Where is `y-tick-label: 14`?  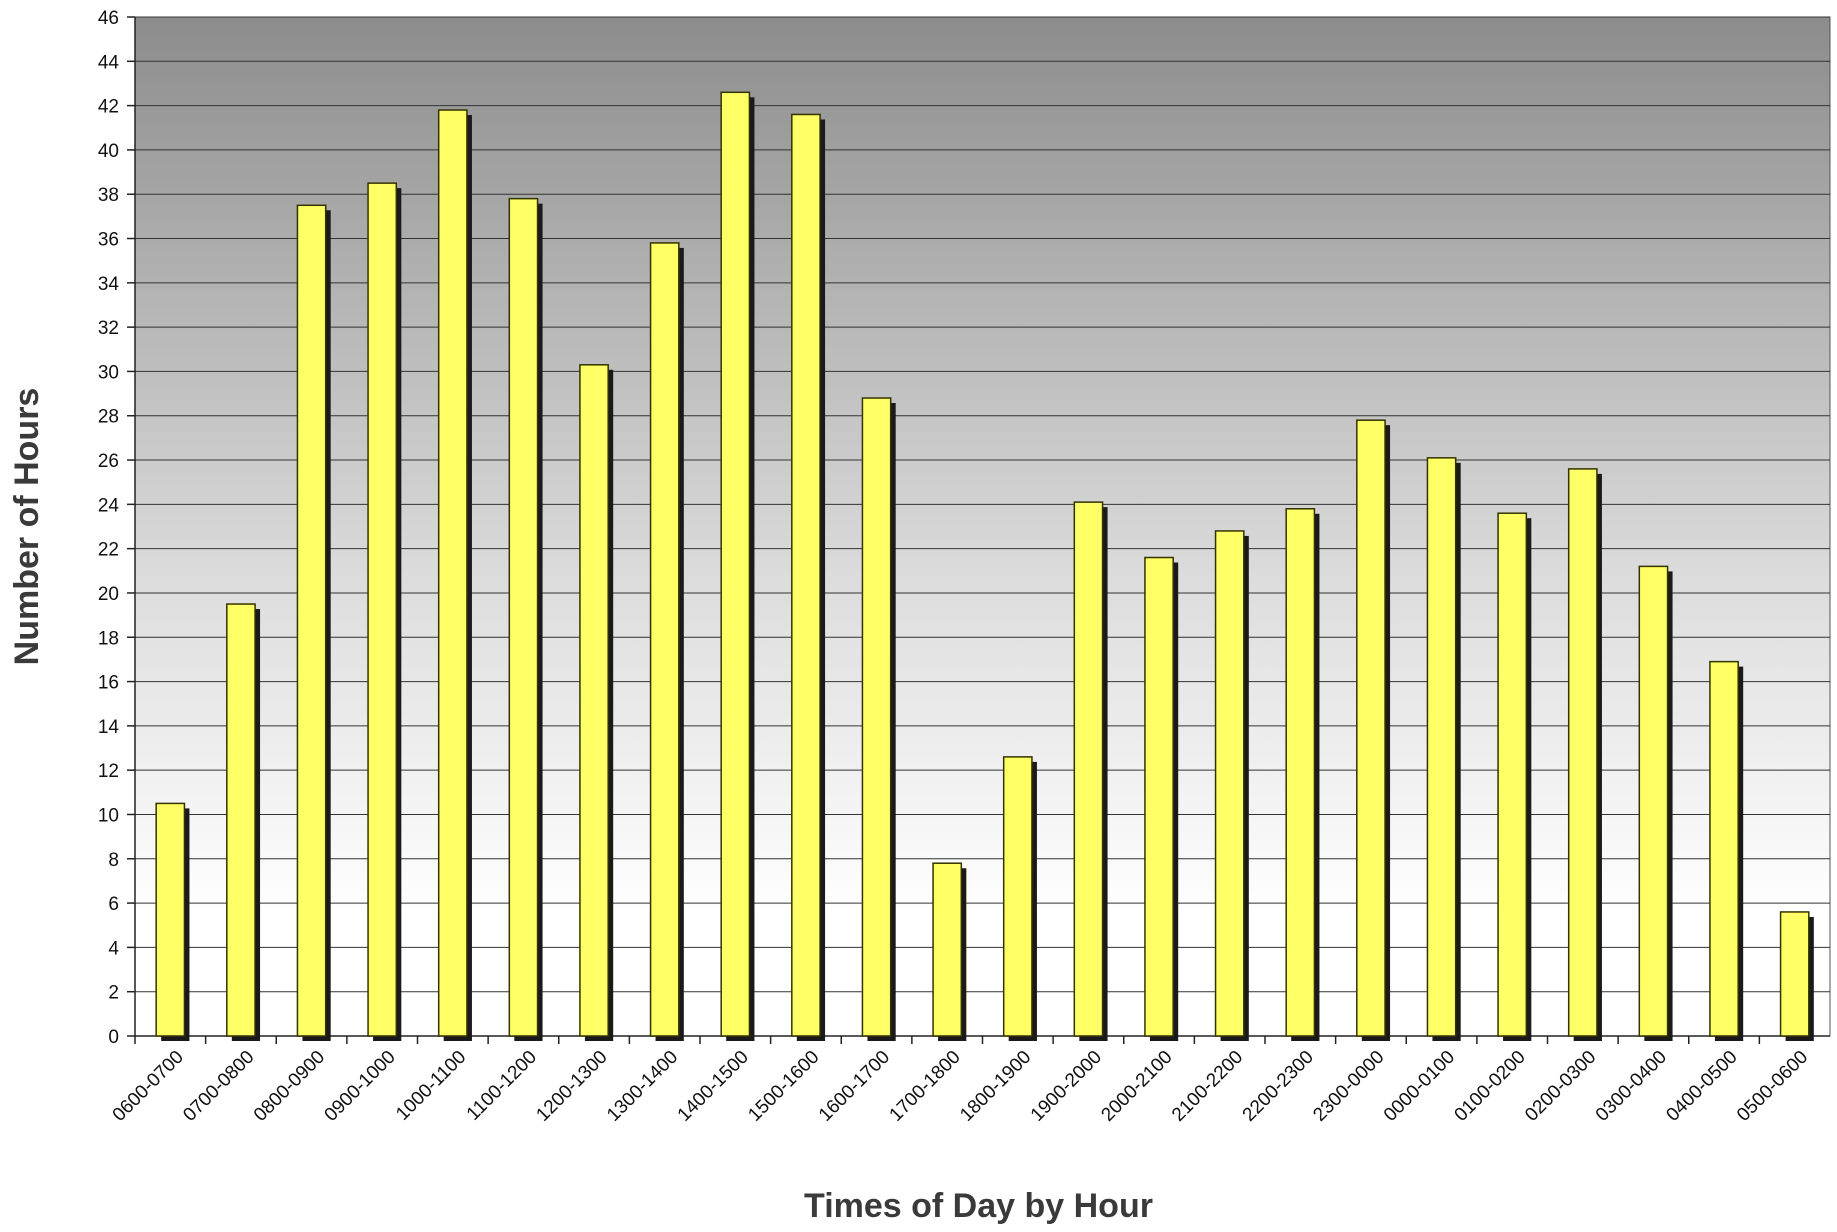
y-tick-label: 14 is located at coordinates (109, 727).